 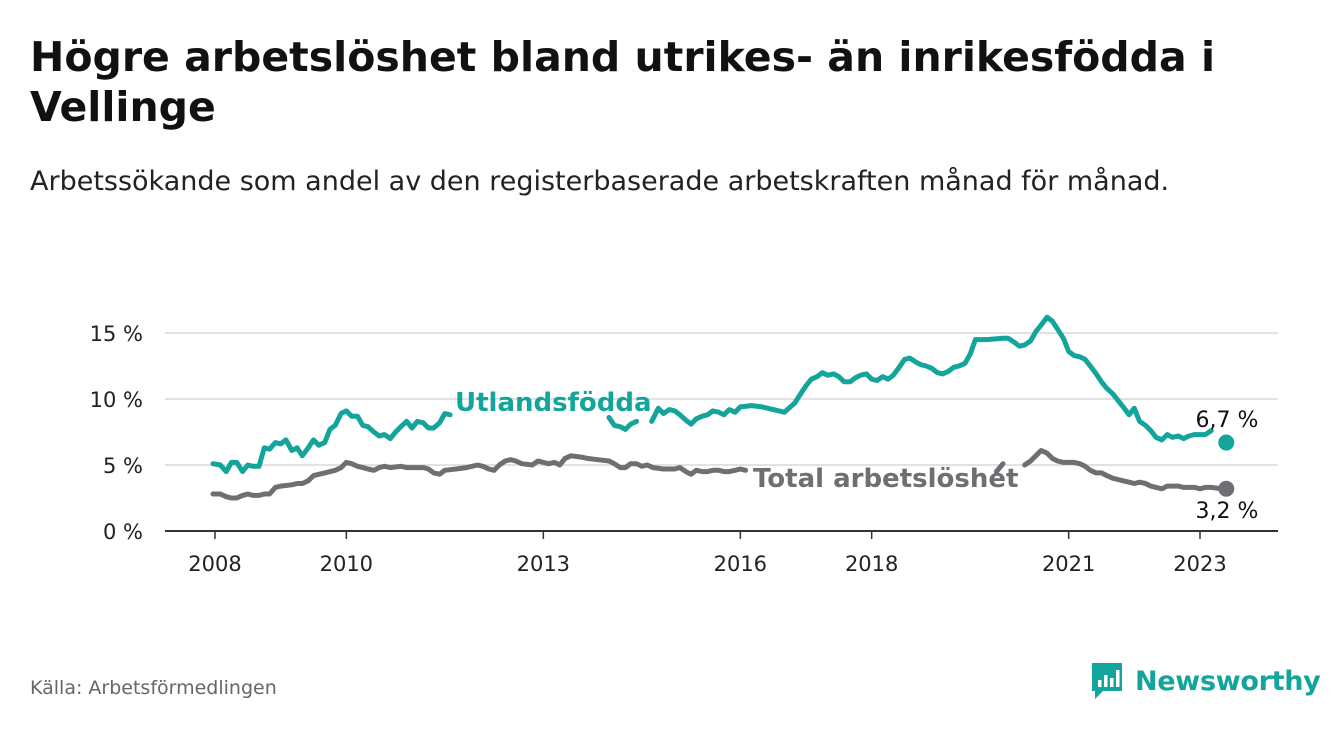 What do you see at coordinates (1228, 681) in the screenshot?
I see `brand-name: Newsworthy` at bounding box center [1228, 681].